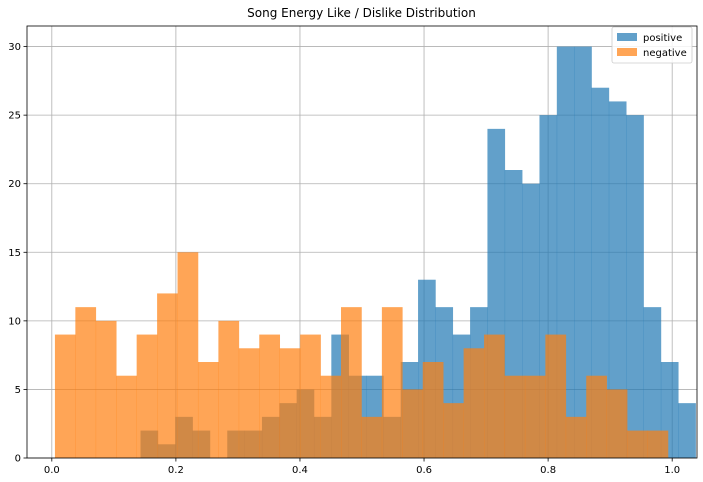  I want to click on y-tick-label: 15, so click(14, 253).